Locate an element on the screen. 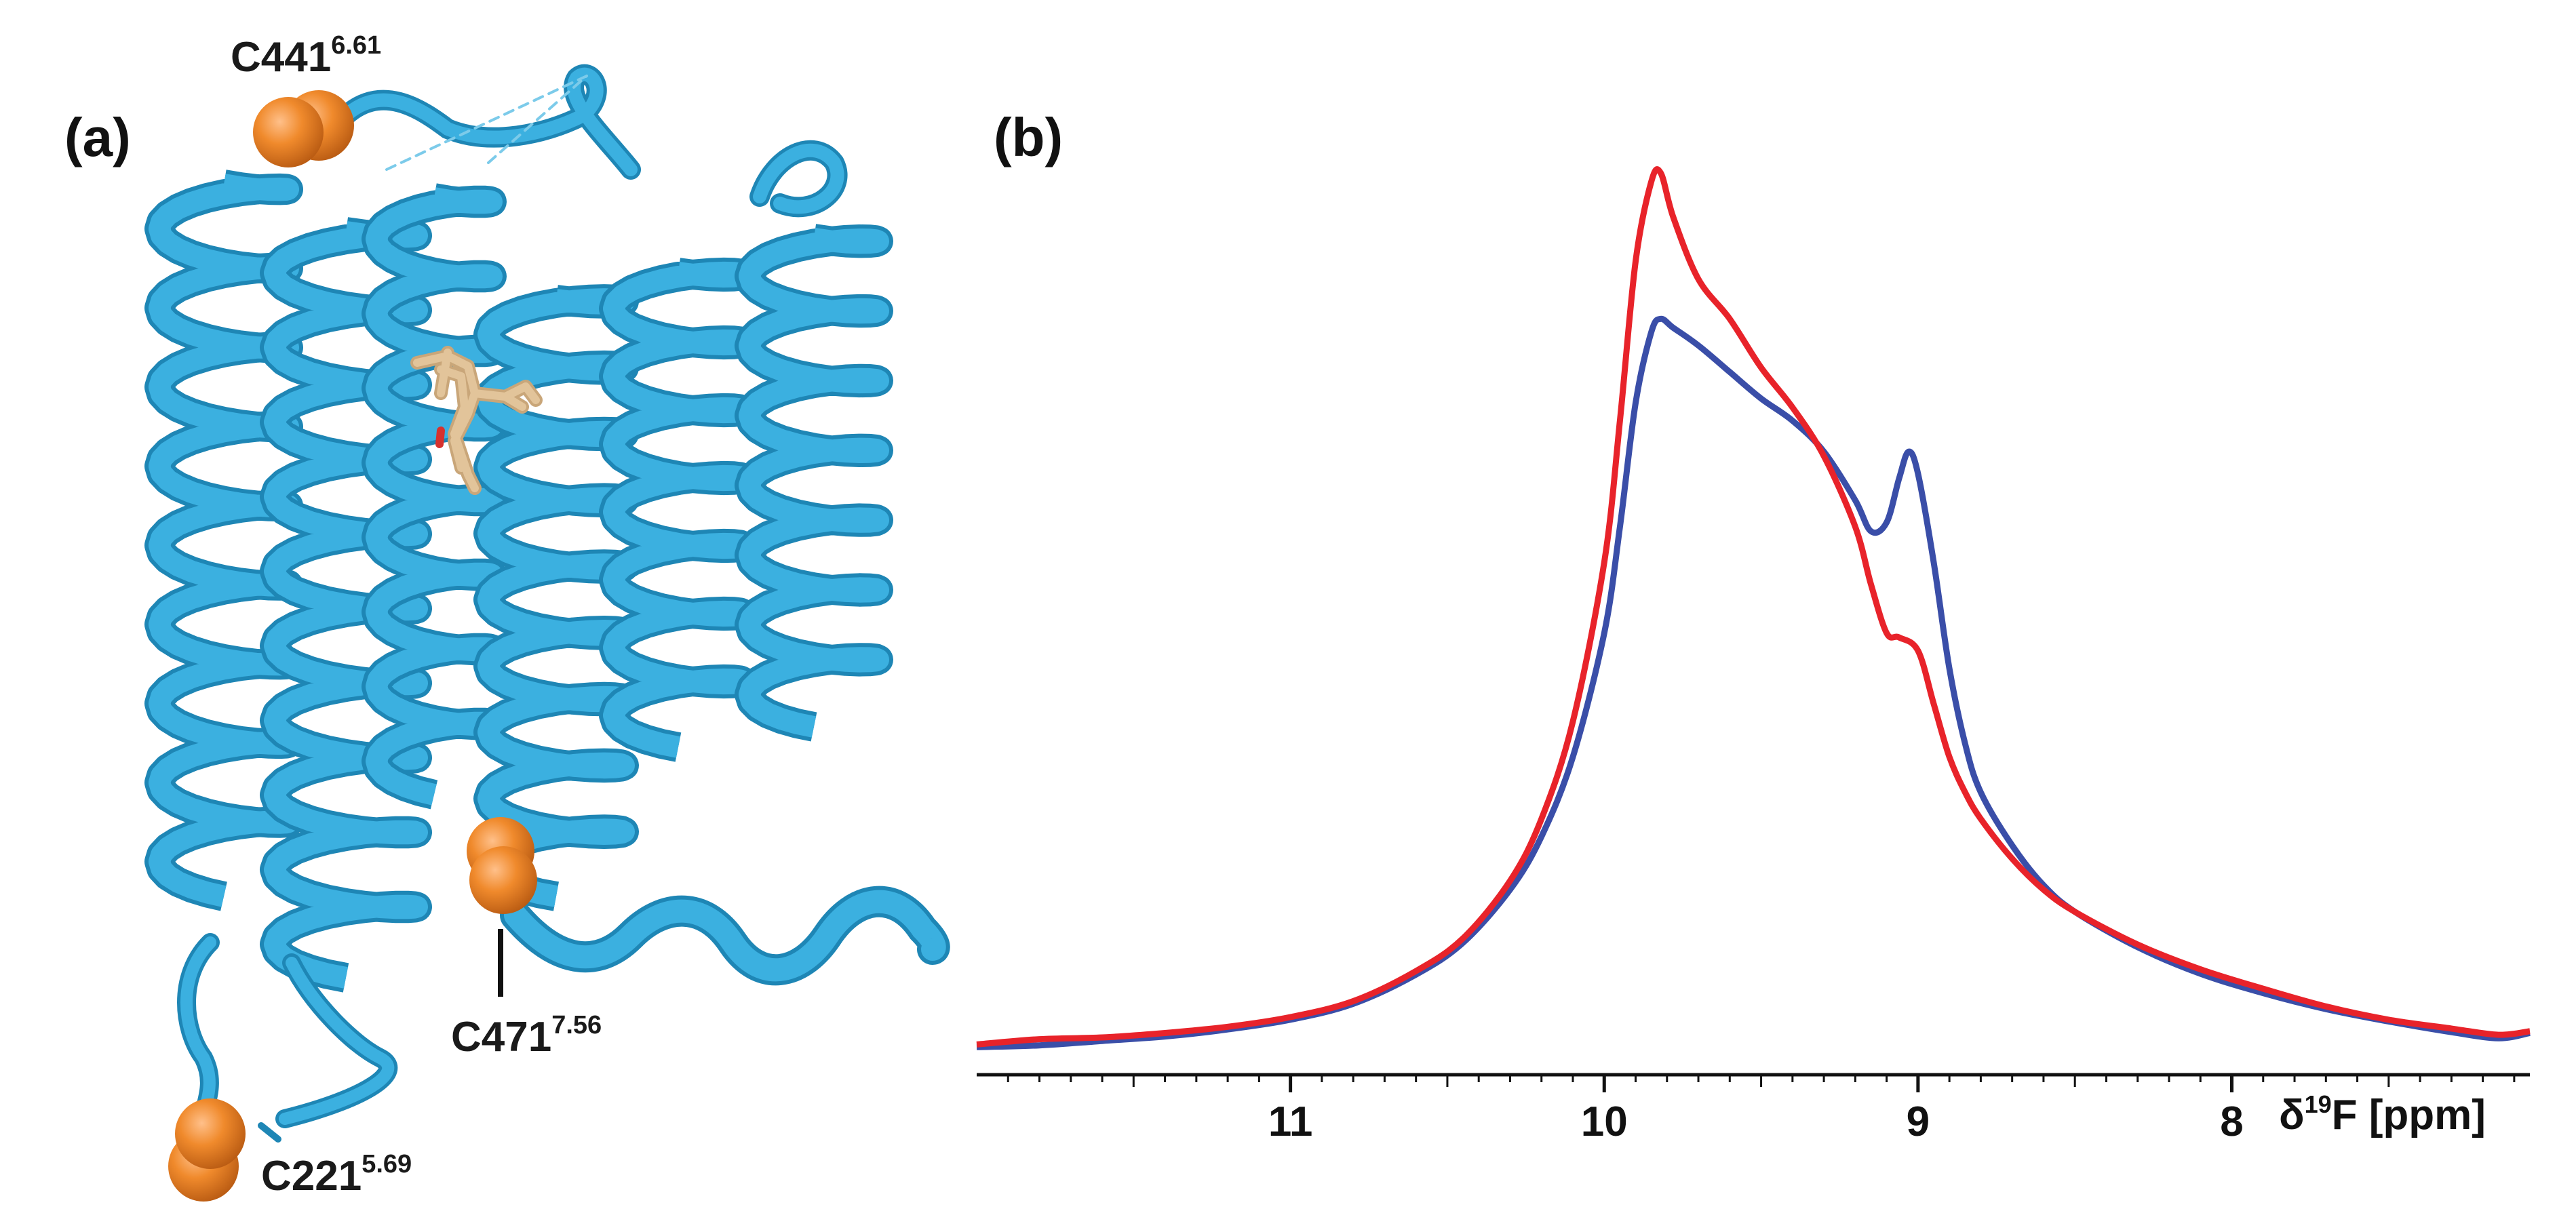  ligand-oxygen is located at coordinates (440, 437).